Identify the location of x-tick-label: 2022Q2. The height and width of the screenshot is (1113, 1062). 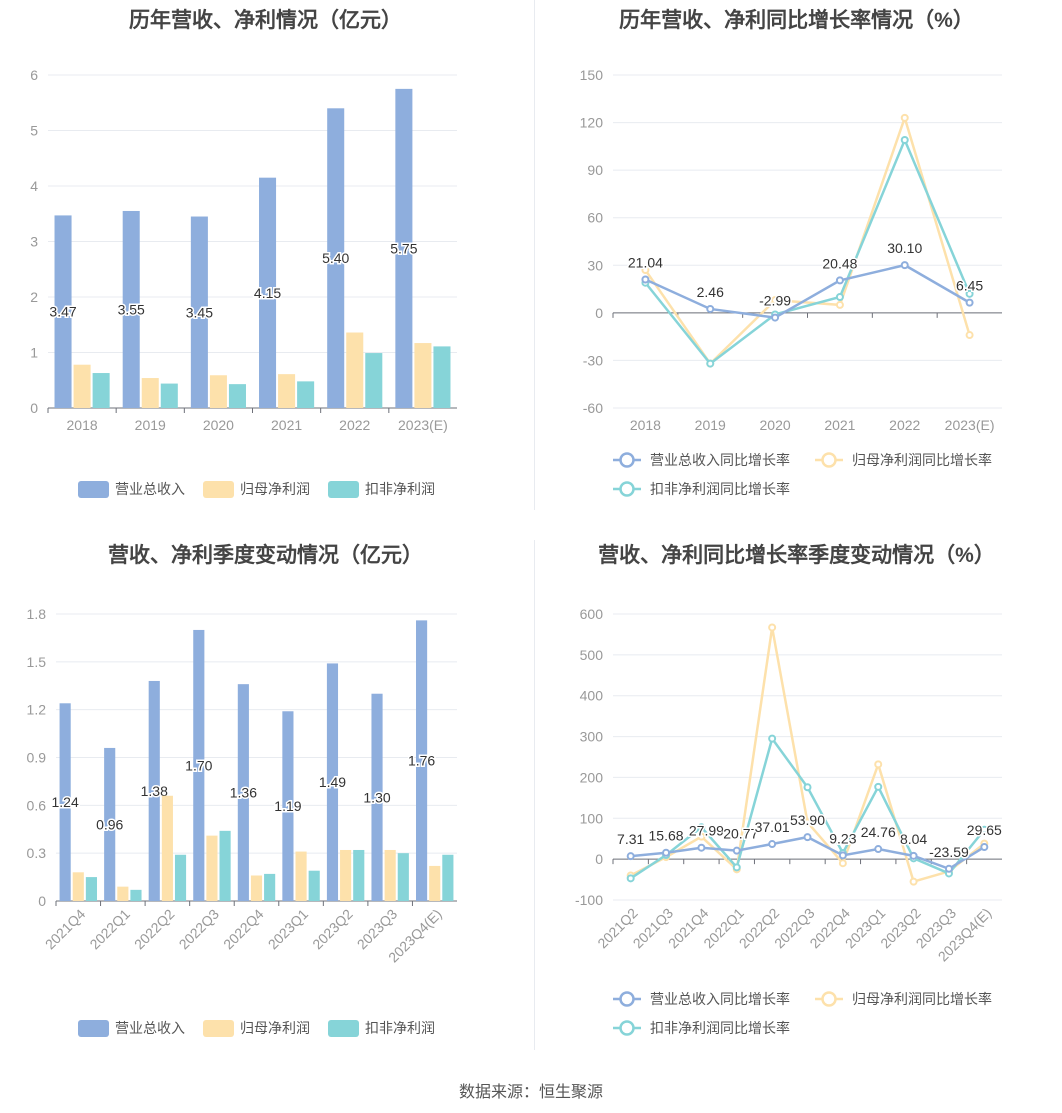
(154, 929).